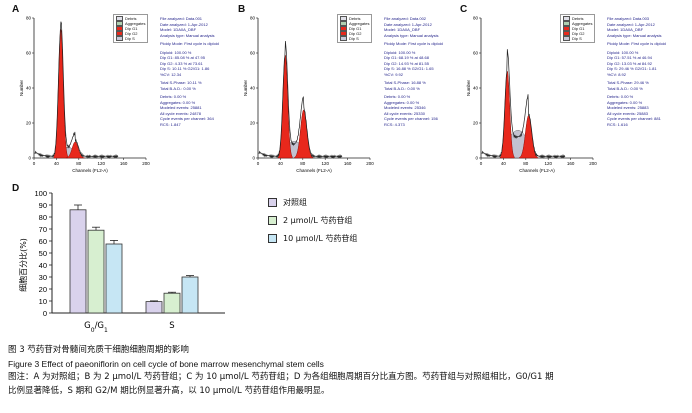  What do you see at coordinates (43, 301) in the screenshot?
I see `bar-y-tick-label: 10` at bounding box center [43, 301].